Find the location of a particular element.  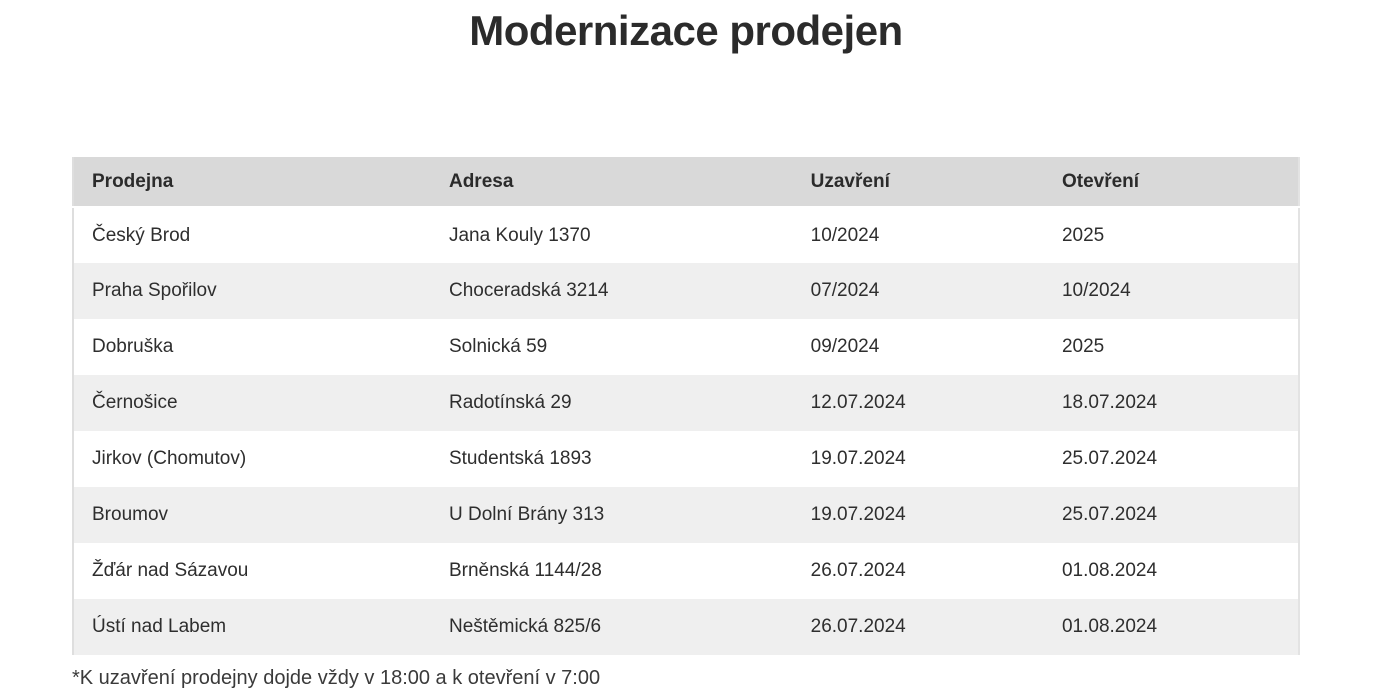

cell-address: Solnická 59 is located at coordinates (498, 346).